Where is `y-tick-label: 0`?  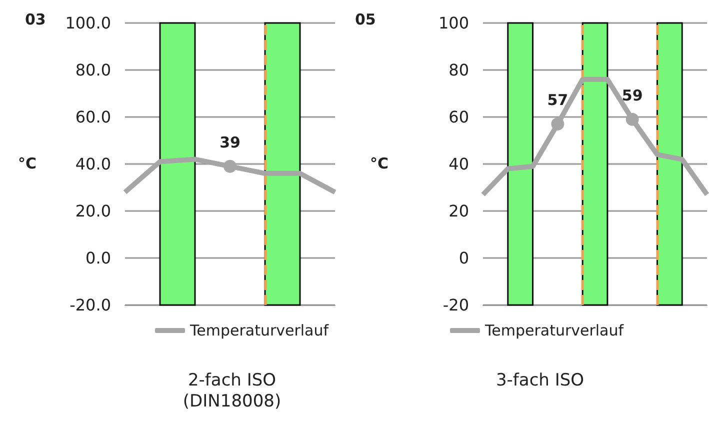
y-tick-label: 0 is located at coordinates (463, 258).